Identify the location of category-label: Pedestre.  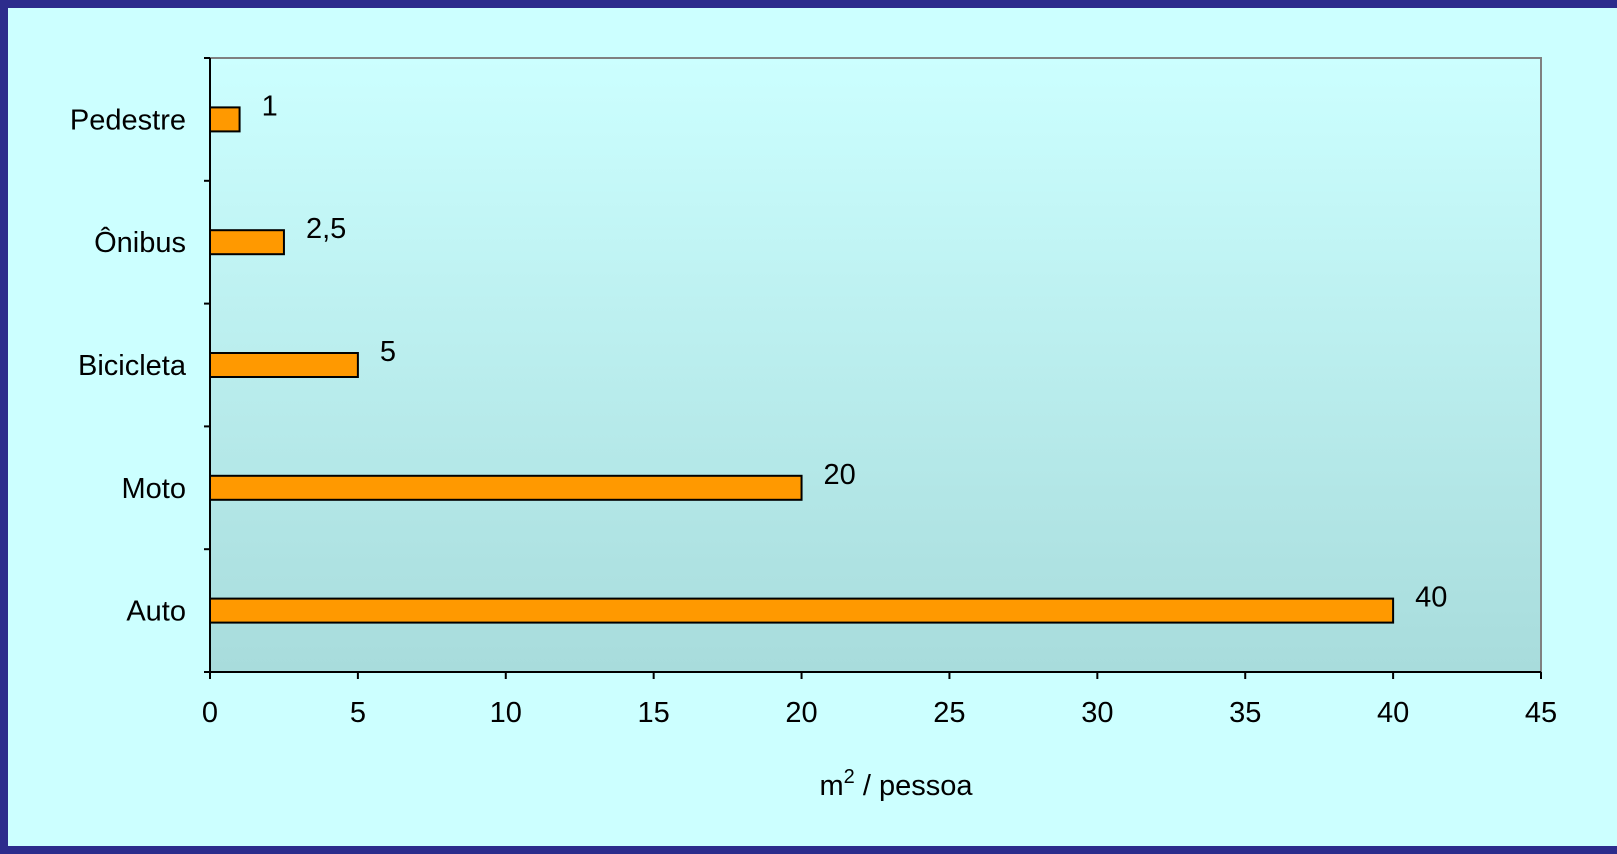
(128, 120).